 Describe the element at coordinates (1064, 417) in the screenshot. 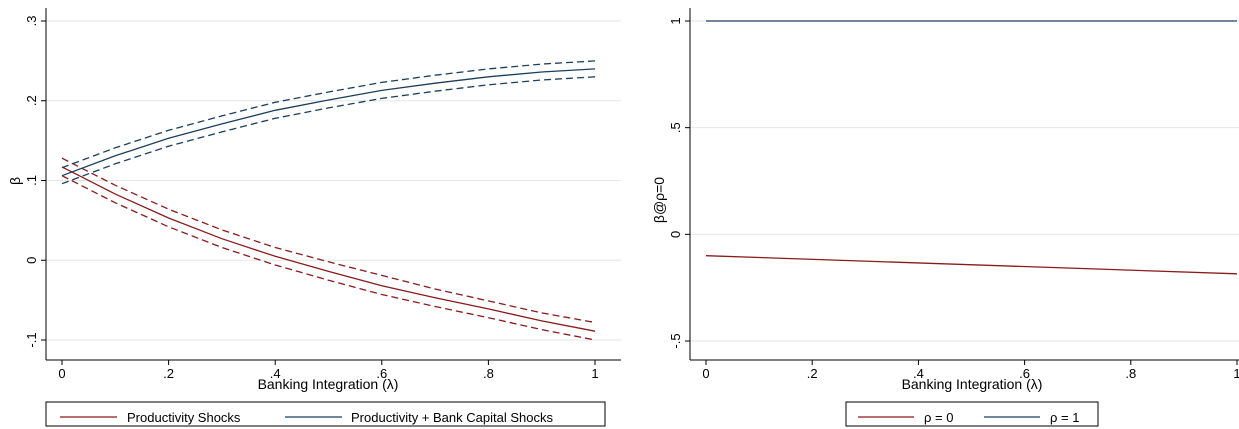

I see `right-legend-label-blue: ρ = 1` at that location.